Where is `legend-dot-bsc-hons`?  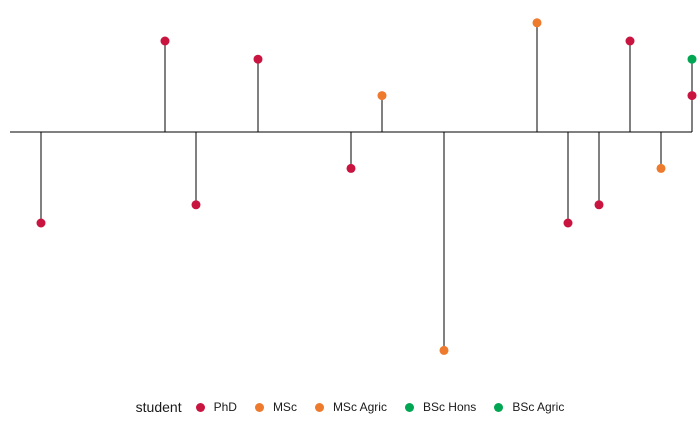 legend-dot-bsc-hons is located at coordinates (409, 407).